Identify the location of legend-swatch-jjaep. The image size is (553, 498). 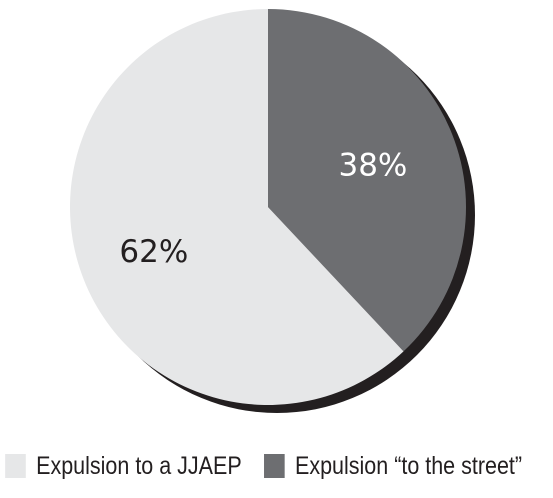
(15, 466).